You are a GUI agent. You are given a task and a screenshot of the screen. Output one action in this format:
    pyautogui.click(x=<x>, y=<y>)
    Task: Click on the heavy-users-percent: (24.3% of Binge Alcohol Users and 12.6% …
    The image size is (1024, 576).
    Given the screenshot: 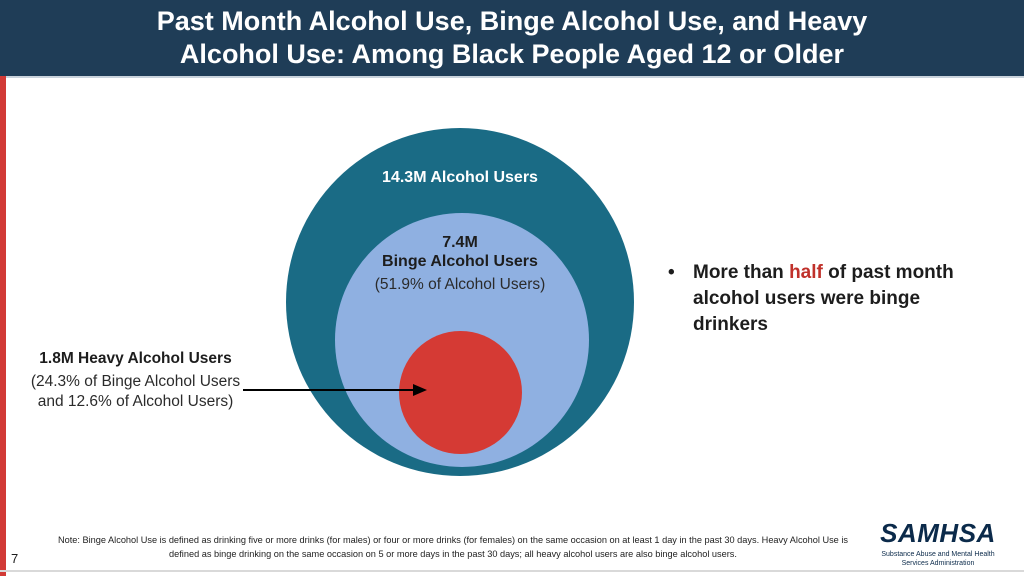 What is the action you would take?
    pyautogui.click(x=135, y=391)
    